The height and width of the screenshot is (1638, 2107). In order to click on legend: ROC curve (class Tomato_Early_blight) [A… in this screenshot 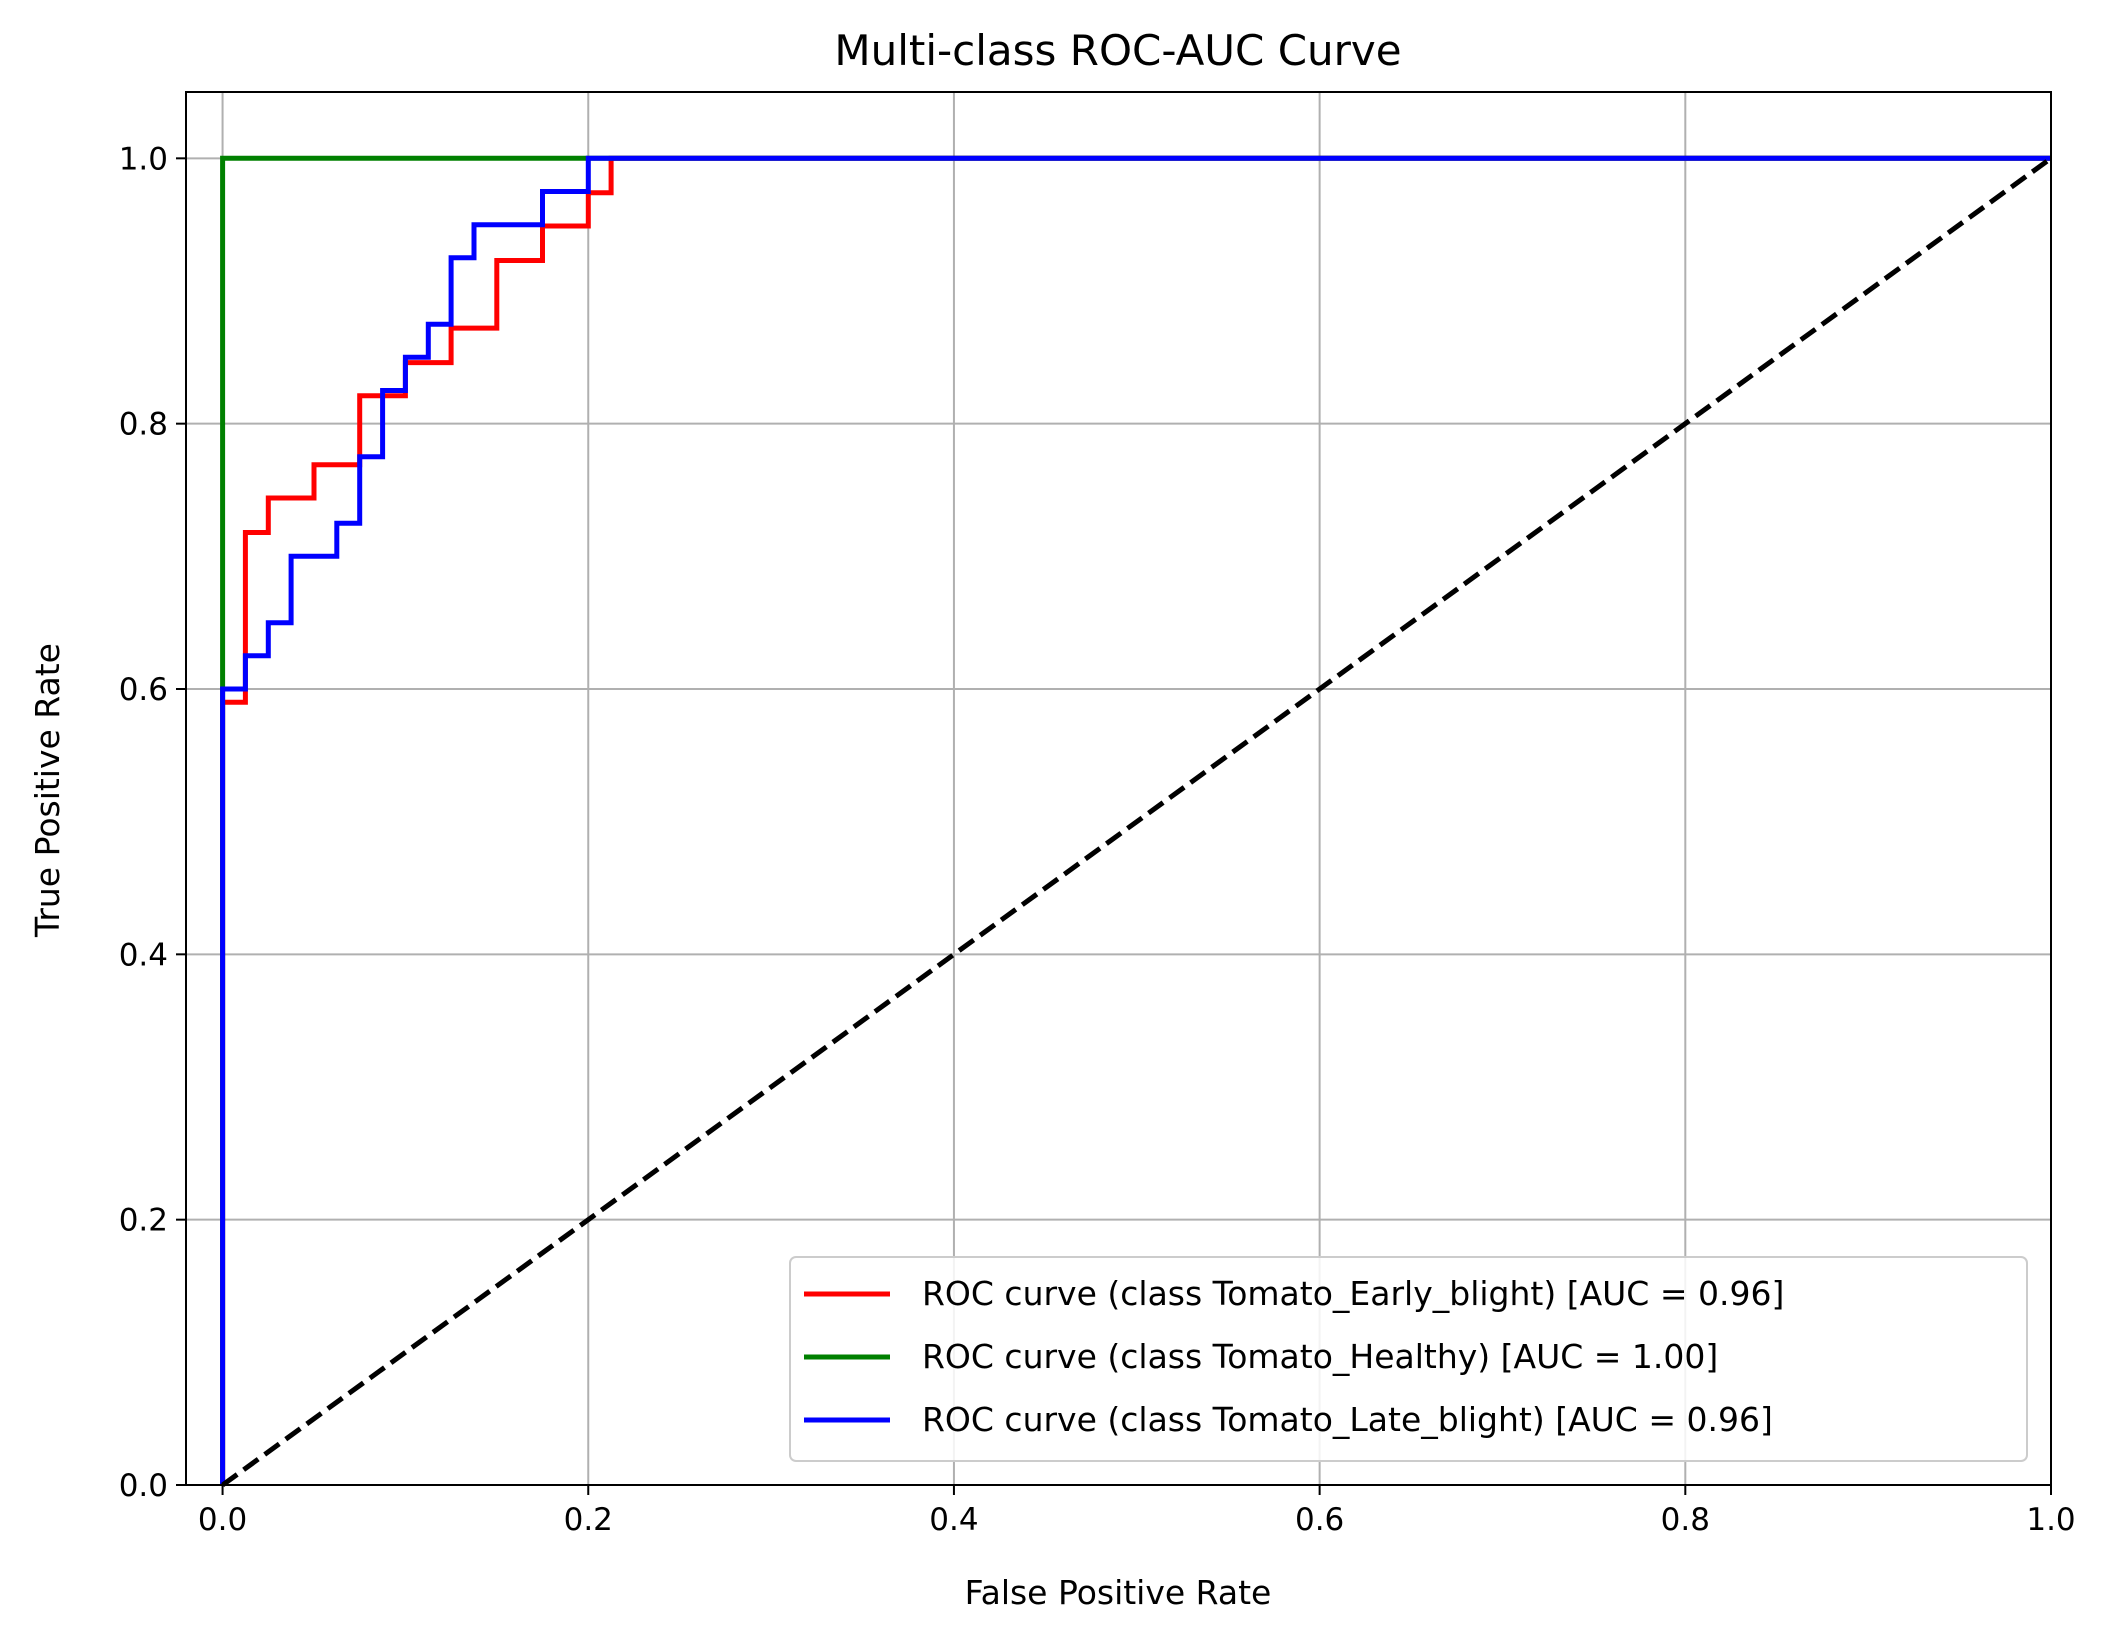, I will do `click(1408, 1359)`.